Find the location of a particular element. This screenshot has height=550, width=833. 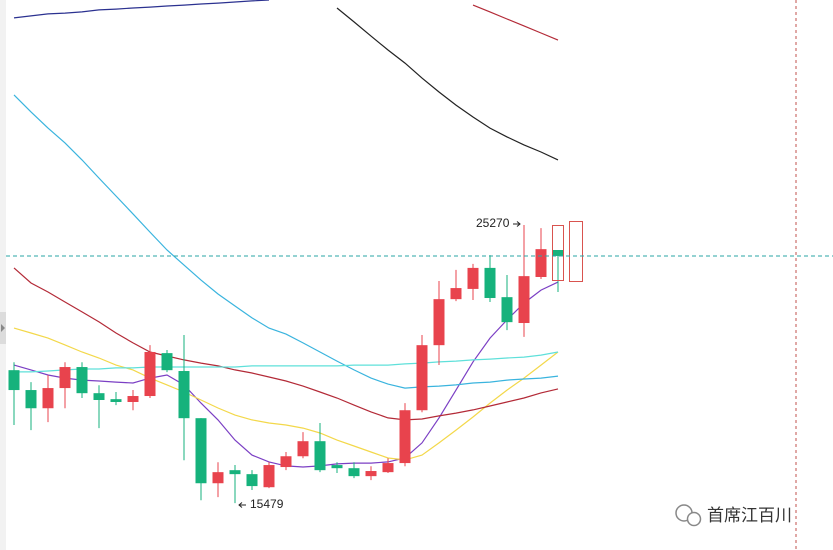

high-arrow is located at coordinates (517, 224).